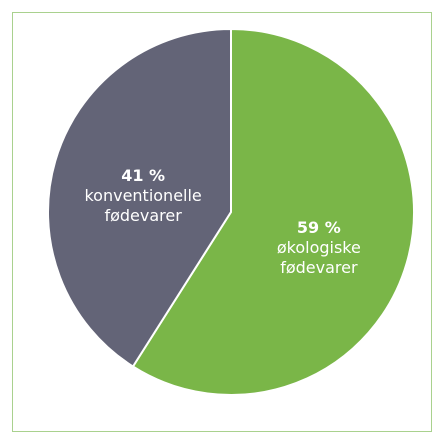  I want to click on slice-label: 41 % konventionelle fødevarer, so click(143, 196).